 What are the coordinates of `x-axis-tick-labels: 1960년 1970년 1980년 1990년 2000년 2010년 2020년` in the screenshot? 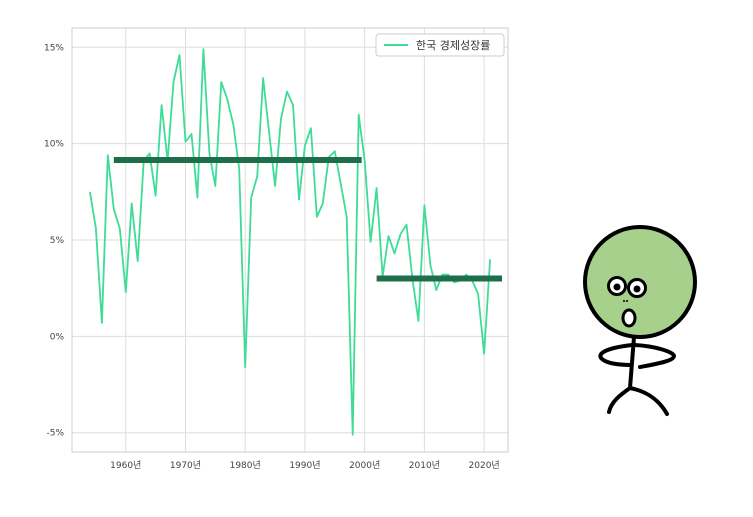 It's located at (305, 465).